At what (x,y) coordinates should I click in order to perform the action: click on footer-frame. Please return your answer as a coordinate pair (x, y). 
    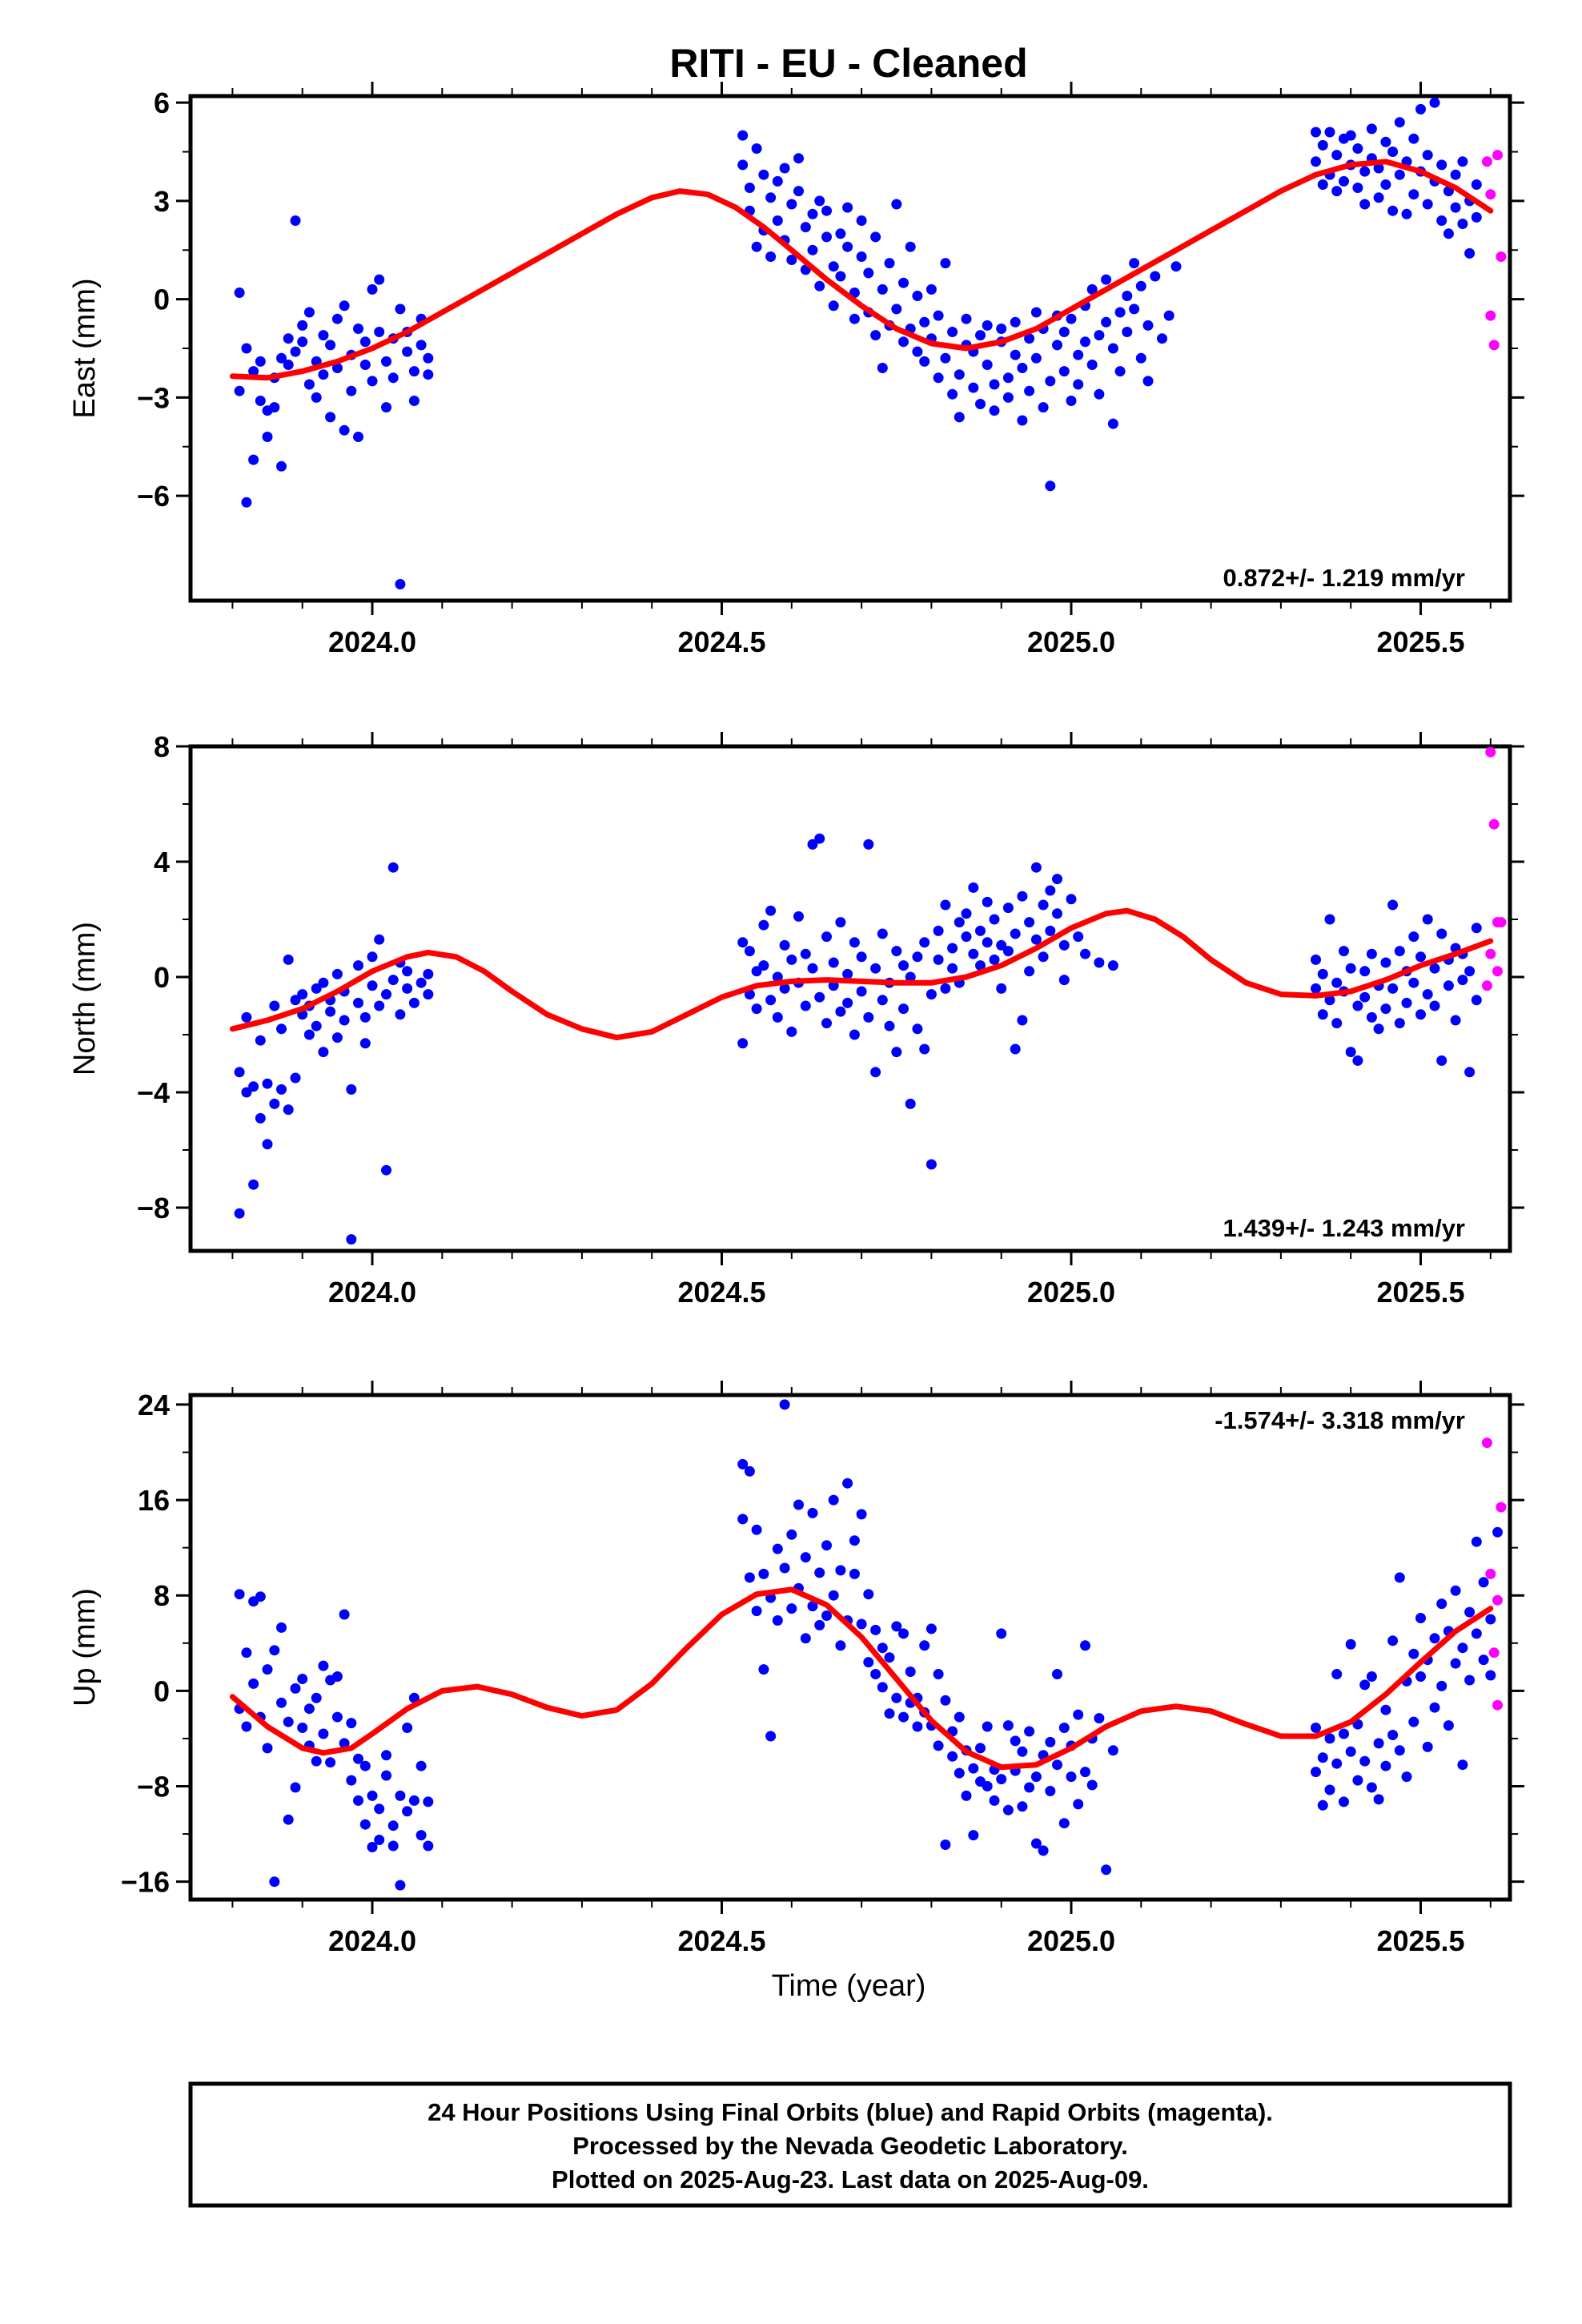
    Looking at the image, I should click on (850, 2144).